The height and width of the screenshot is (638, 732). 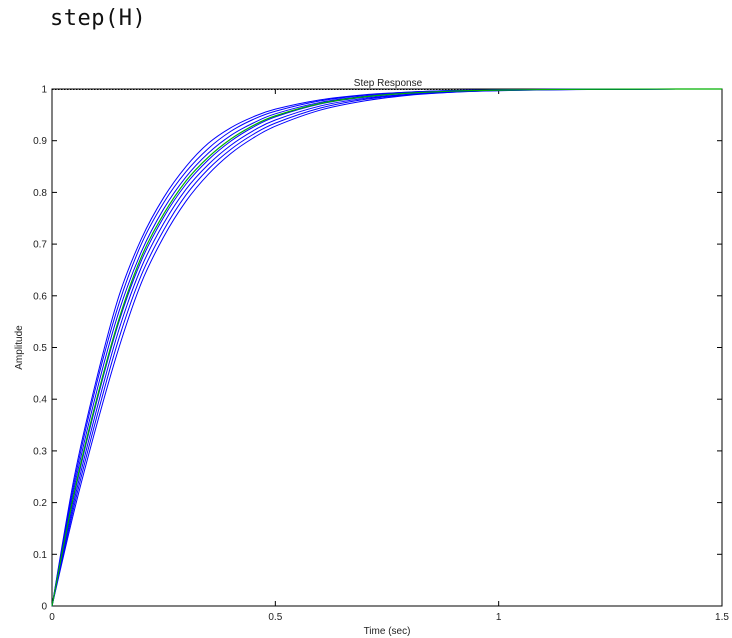 What do you see at coordinates (40, 348) in the screenshot?
I see `y-tick-label: 0.5` at bounding box center [40, 348].